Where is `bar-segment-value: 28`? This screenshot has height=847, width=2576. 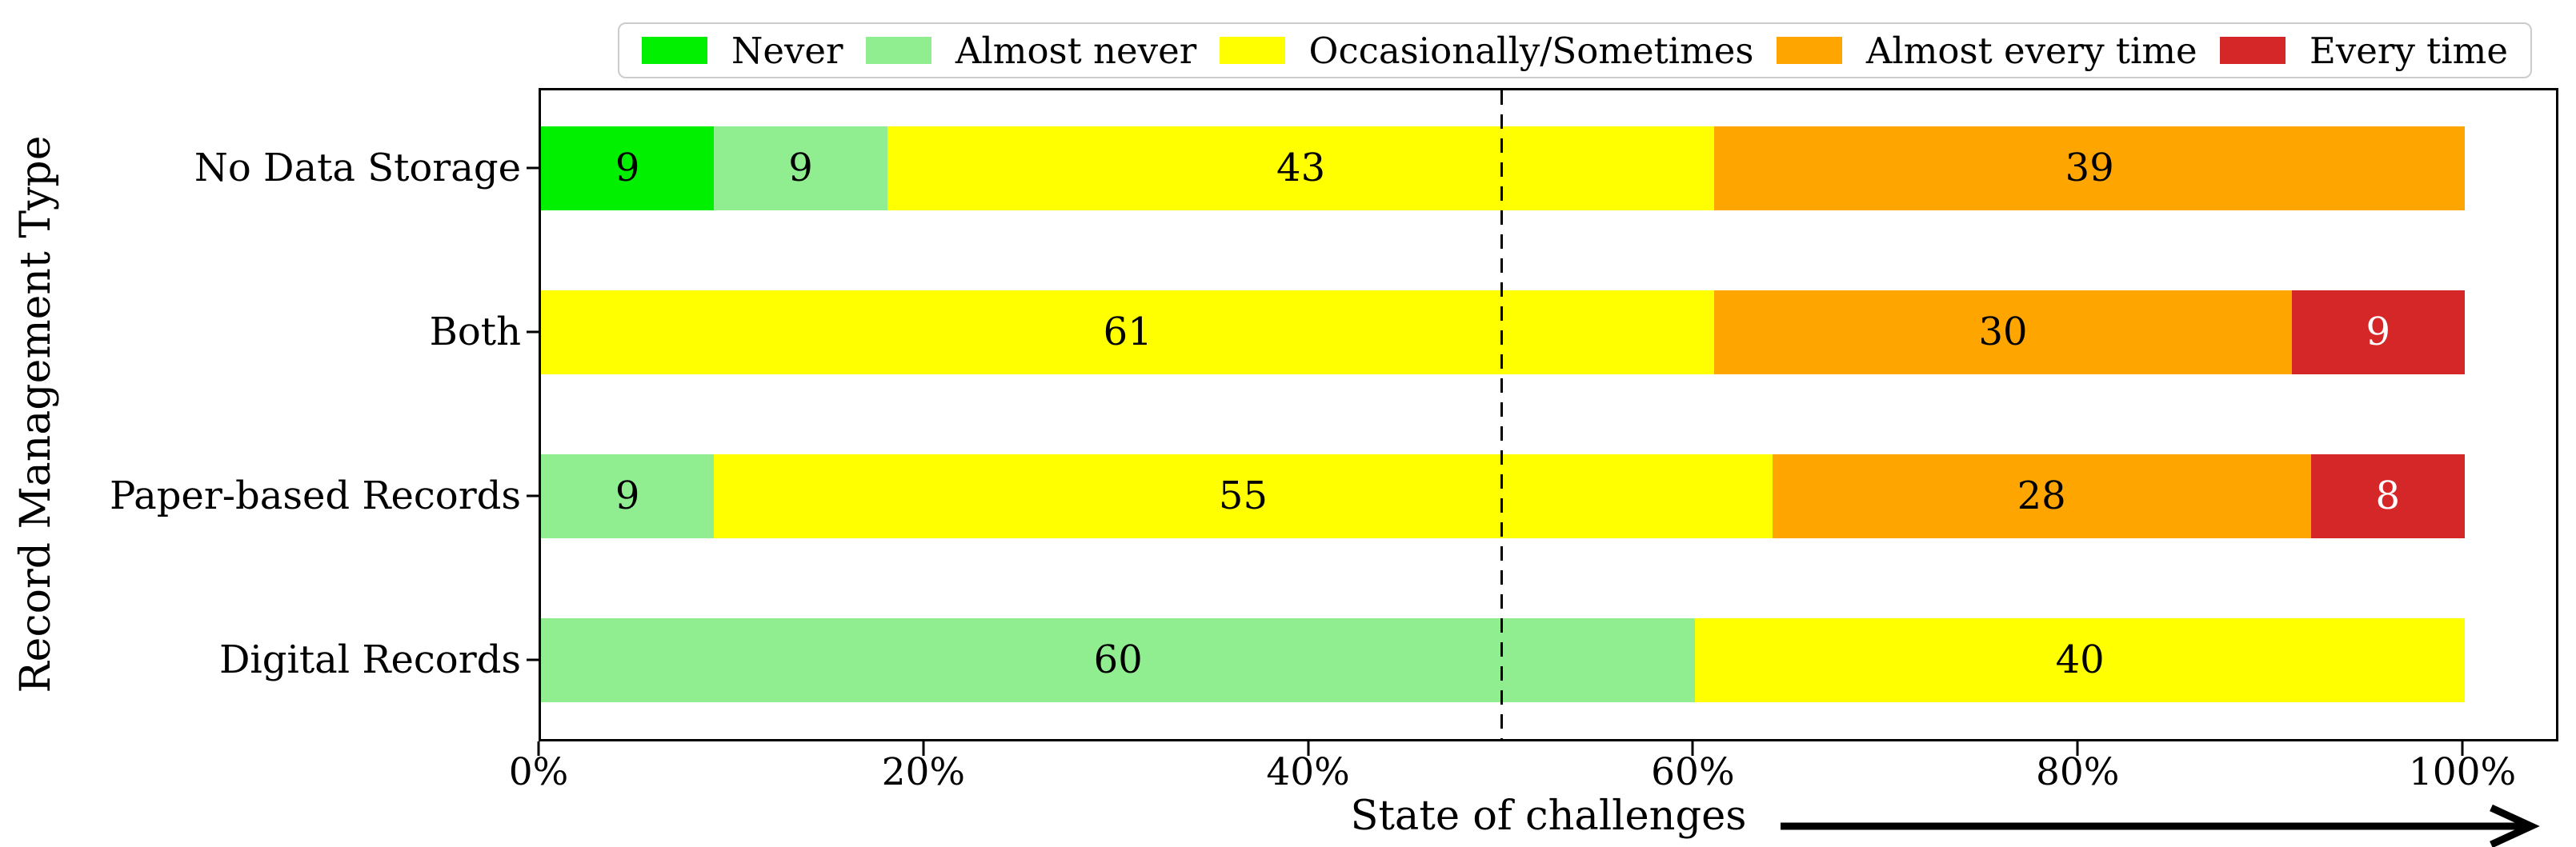
bar-segment-value: 28 is located at coordinates (2041, 495).